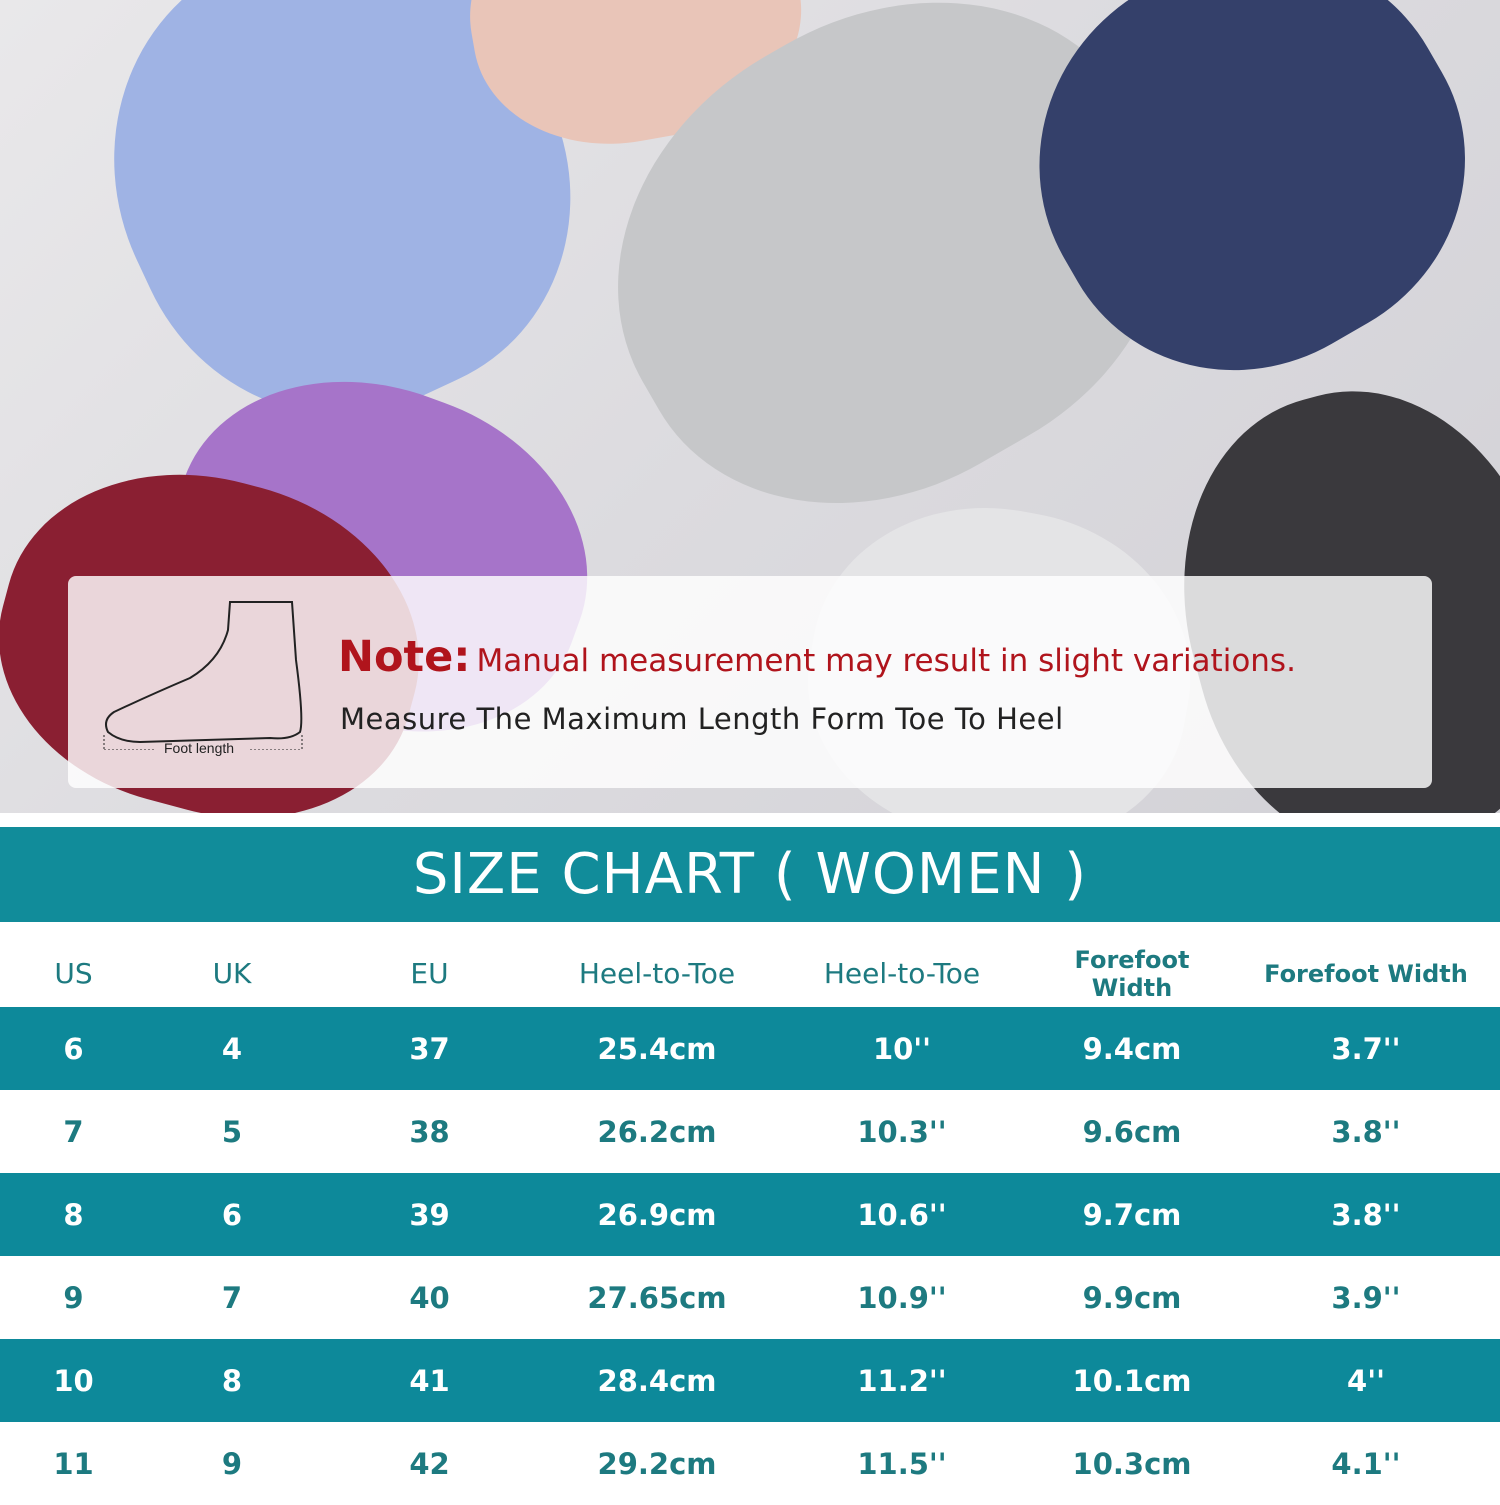  What do you see at coordinates (902, 1048) in the screenshot?
I see `table-cell: 10''` at bounding box center [902, 1048].